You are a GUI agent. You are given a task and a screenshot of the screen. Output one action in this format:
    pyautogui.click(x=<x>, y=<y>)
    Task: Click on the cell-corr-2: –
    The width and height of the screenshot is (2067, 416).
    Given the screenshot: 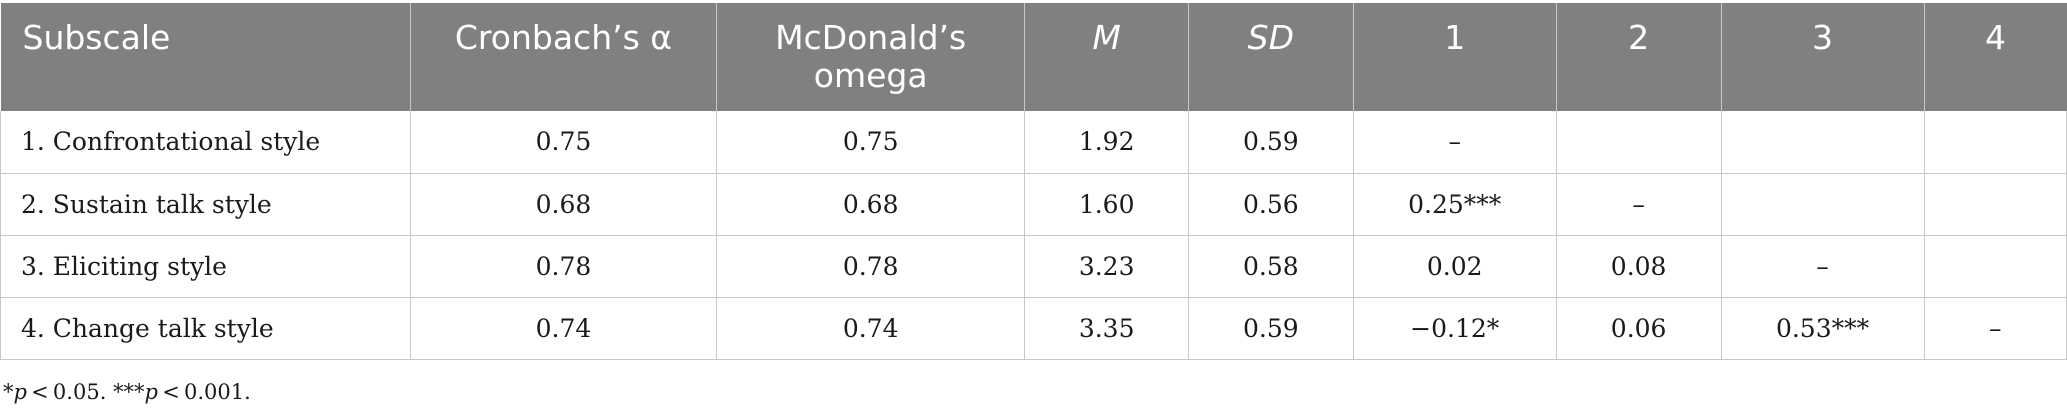 What is the action you would take?
    pyautogui.click(x=1639, y=204)
    